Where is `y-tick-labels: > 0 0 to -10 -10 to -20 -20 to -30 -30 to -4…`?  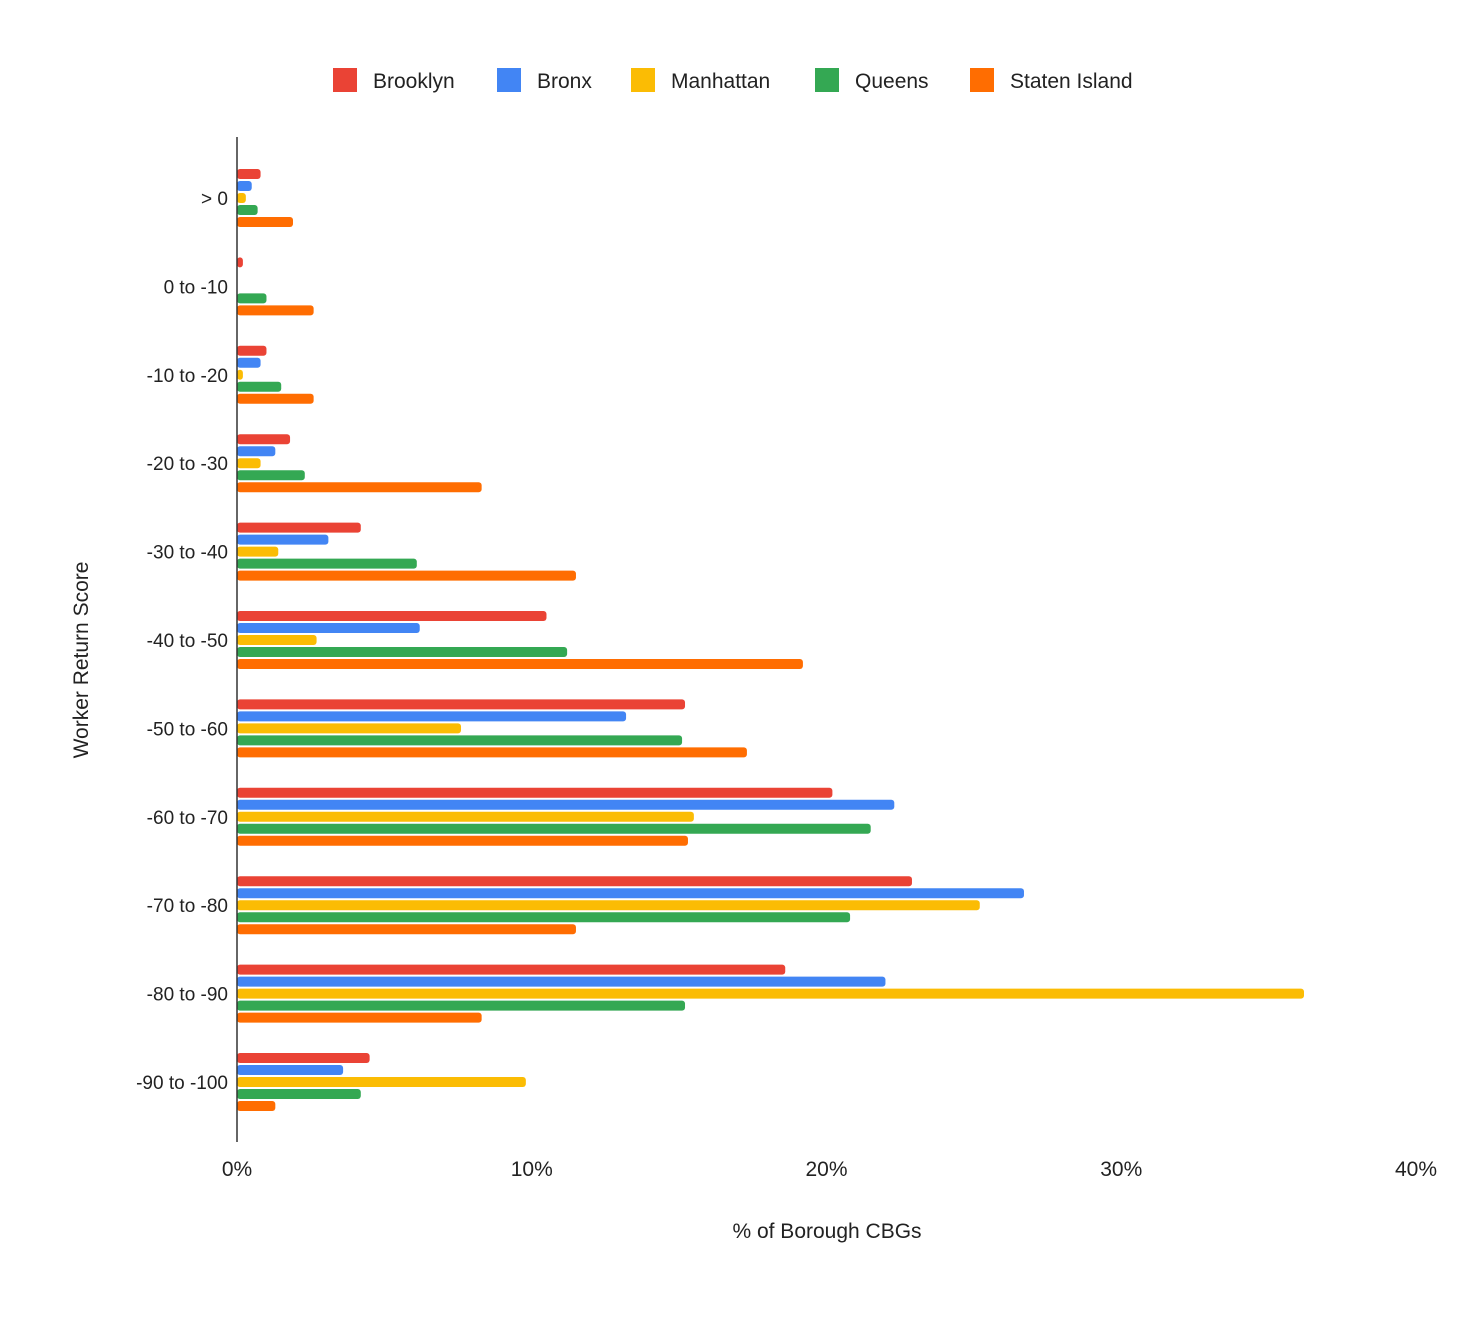 y-tick-labels: > 0 0 to -10 -10 to -20 -20 to -30 -30 to -4… is located at coordinates (182, 641).